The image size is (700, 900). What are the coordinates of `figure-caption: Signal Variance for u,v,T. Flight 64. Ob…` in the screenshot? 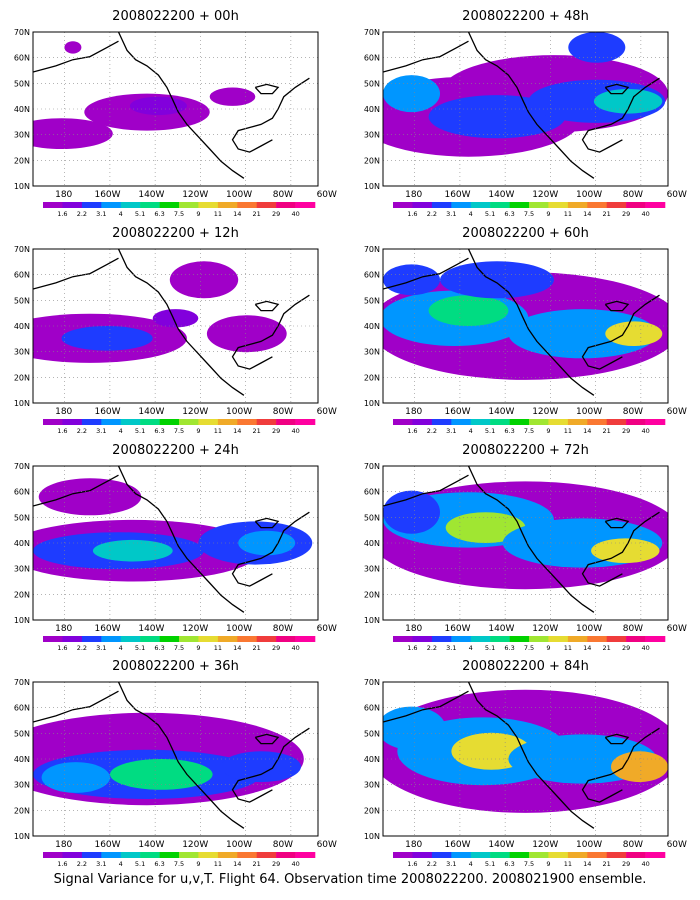 It's located at (350, 879).